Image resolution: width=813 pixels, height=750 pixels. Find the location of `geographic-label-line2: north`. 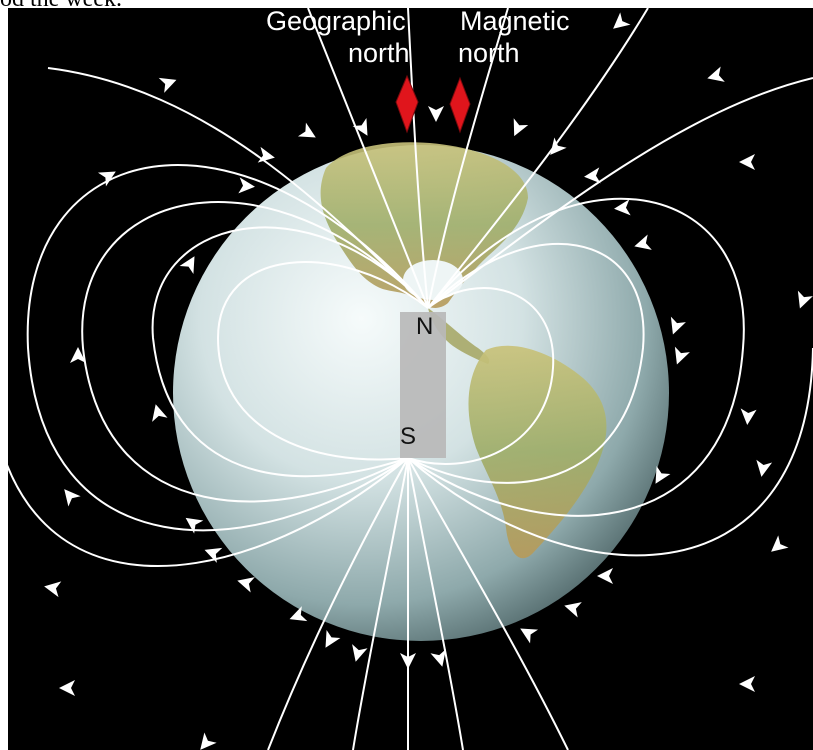

geographic-label-line2: north is located at coordinates (379, 53).